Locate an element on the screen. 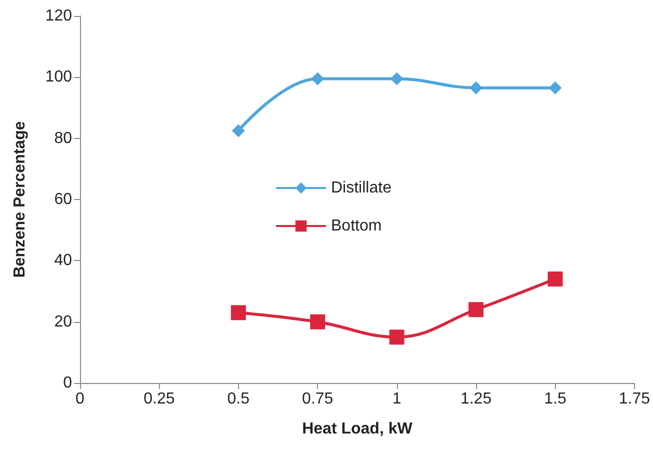 The height and width of the screenshot is (458, 653). y-tick-label: 0 is located at coordinates (67, 383).